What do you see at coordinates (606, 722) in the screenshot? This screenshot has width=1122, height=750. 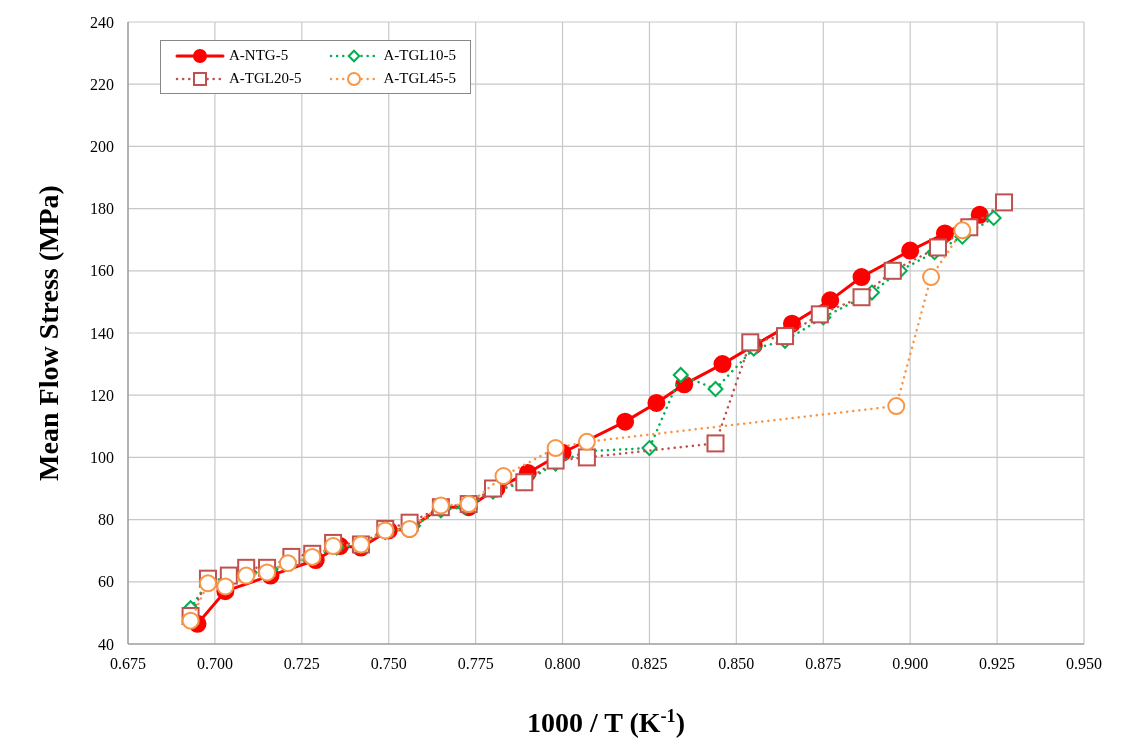 I see `x-axis-title: 1000 / T (K$^{-1}$)` at bounding box center [606, 722].